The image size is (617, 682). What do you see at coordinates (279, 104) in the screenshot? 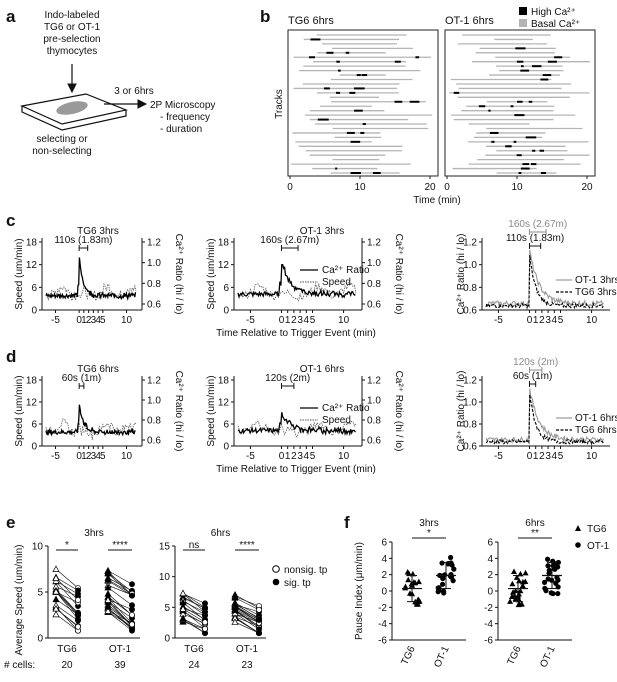
I see `tracks-ylabel: Tracks` at bounding box center [279, 104].